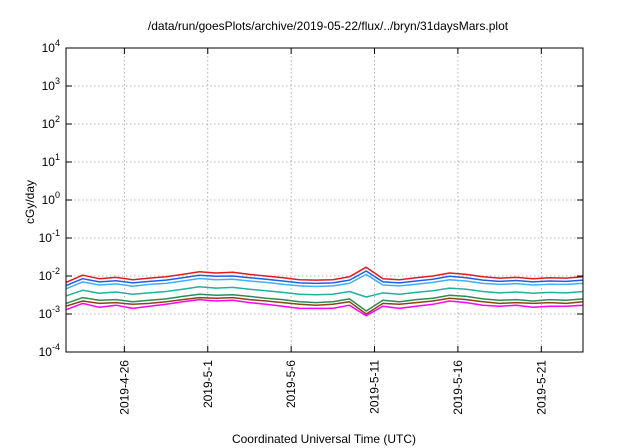 This screenshot has height=448, width=640. What do you see at coordinates (49, 274) in the screenshot?
I see `y-tick-label: 10⁻²` at bounding box center [49, 274].